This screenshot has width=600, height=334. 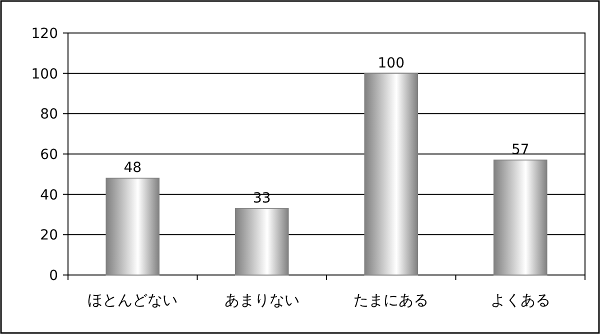 I want to click on data-label: 33, so click(x=261, y=198).